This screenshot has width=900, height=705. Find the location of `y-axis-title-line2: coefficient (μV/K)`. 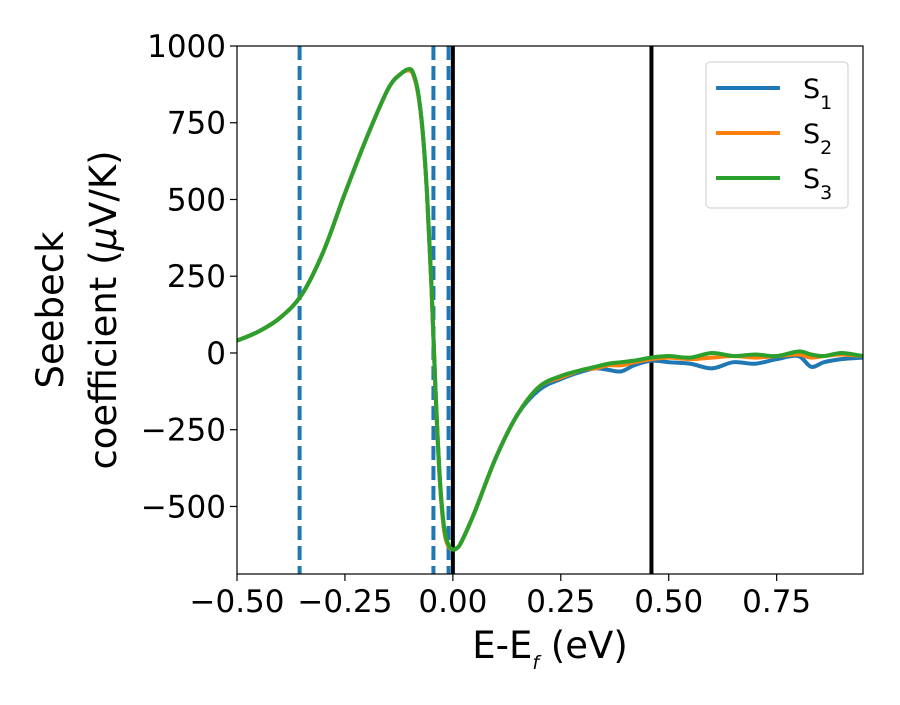

y-axis-title-line2: coefficient (μV/K) is located at coordinates (103, 309).